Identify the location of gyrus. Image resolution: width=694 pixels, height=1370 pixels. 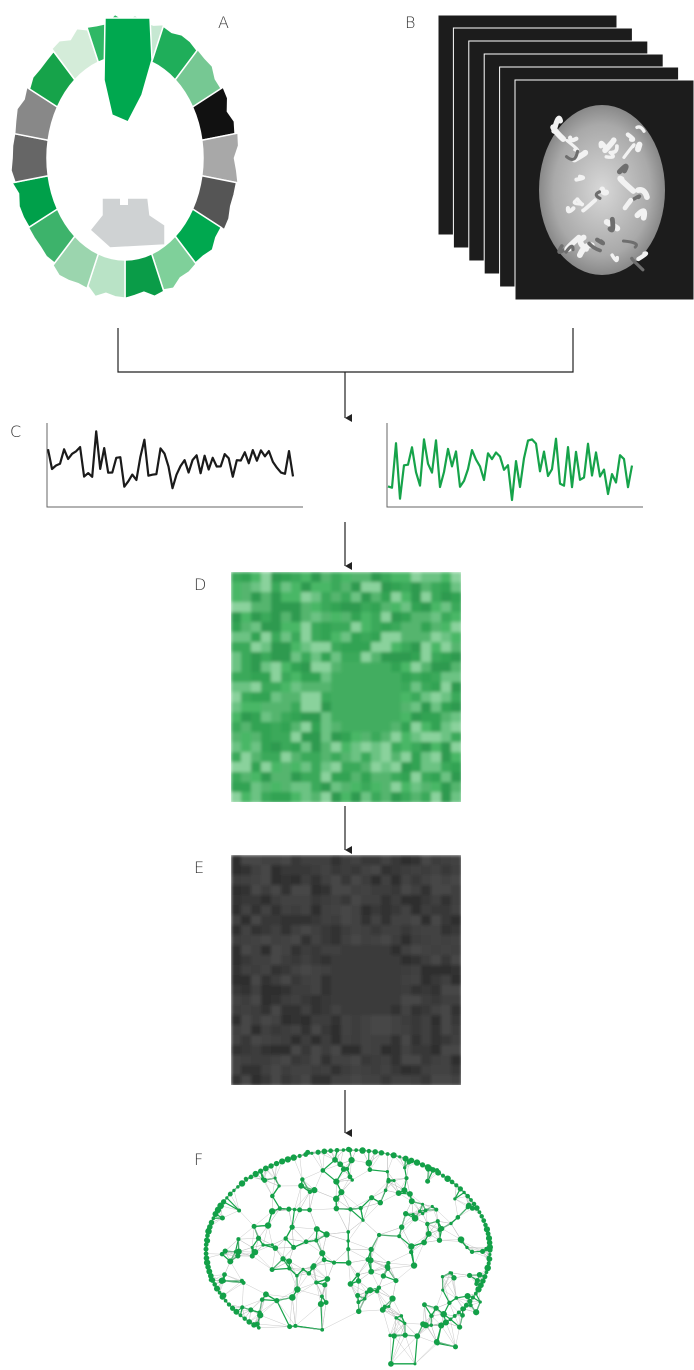
(611, 224).